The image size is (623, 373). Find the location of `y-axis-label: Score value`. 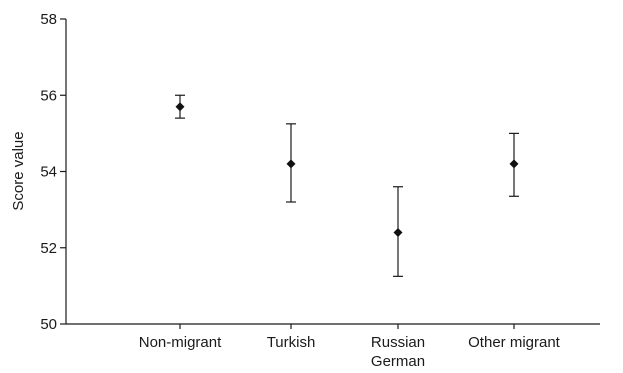

y-axis-label: Score value is located at coordinates (18, 170).